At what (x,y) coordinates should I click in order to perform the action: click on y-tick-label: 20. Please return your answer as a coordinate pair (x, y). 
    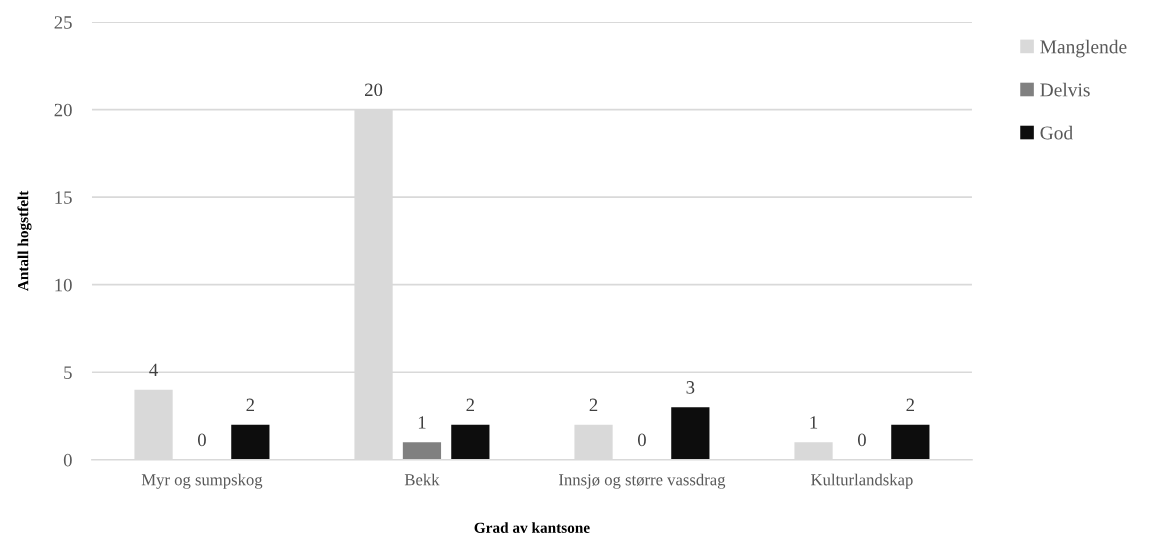
    Looking at the image, I should click on (63, 110).